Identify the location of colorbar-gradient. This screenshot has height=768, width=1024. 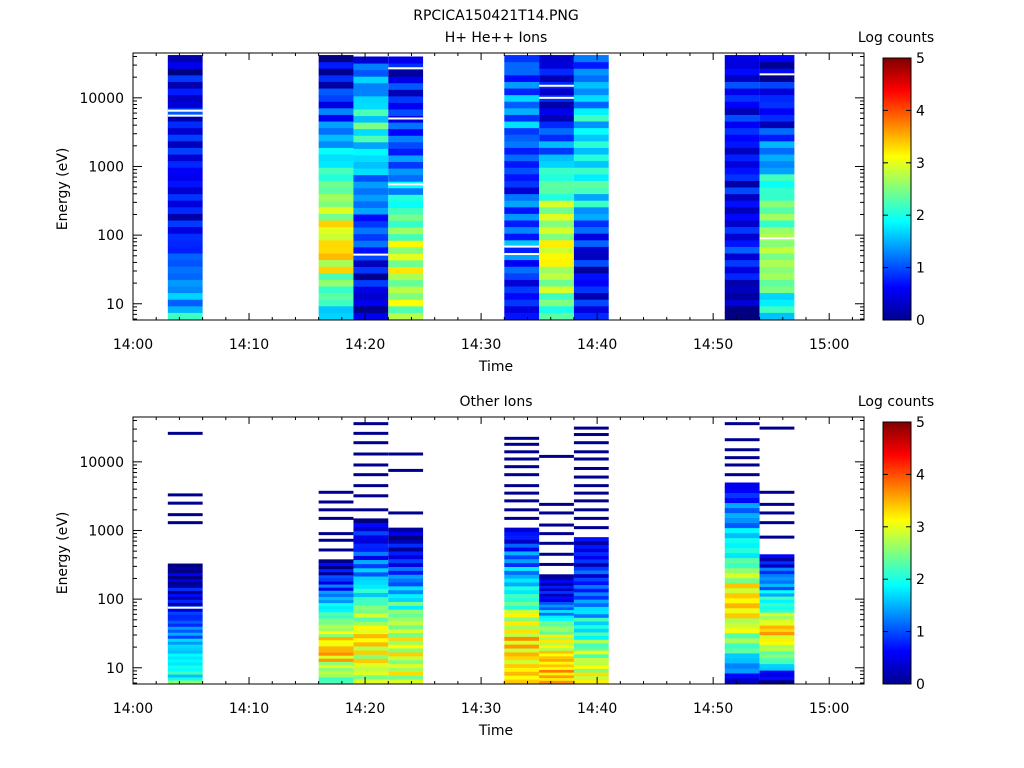
(897, 189).